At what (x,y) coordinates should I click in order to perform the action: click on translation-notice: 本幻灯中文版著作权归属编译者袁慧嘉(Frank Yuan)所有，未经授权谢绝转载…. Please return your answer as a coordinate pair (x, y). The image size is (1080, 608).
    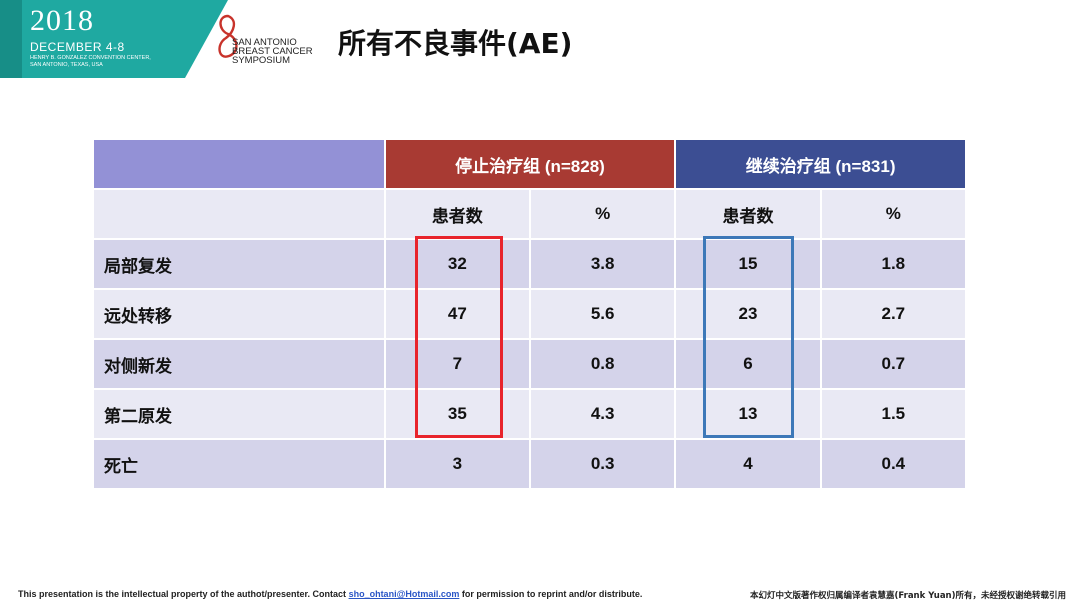
    Looking at the image, I should click on (907, 596).